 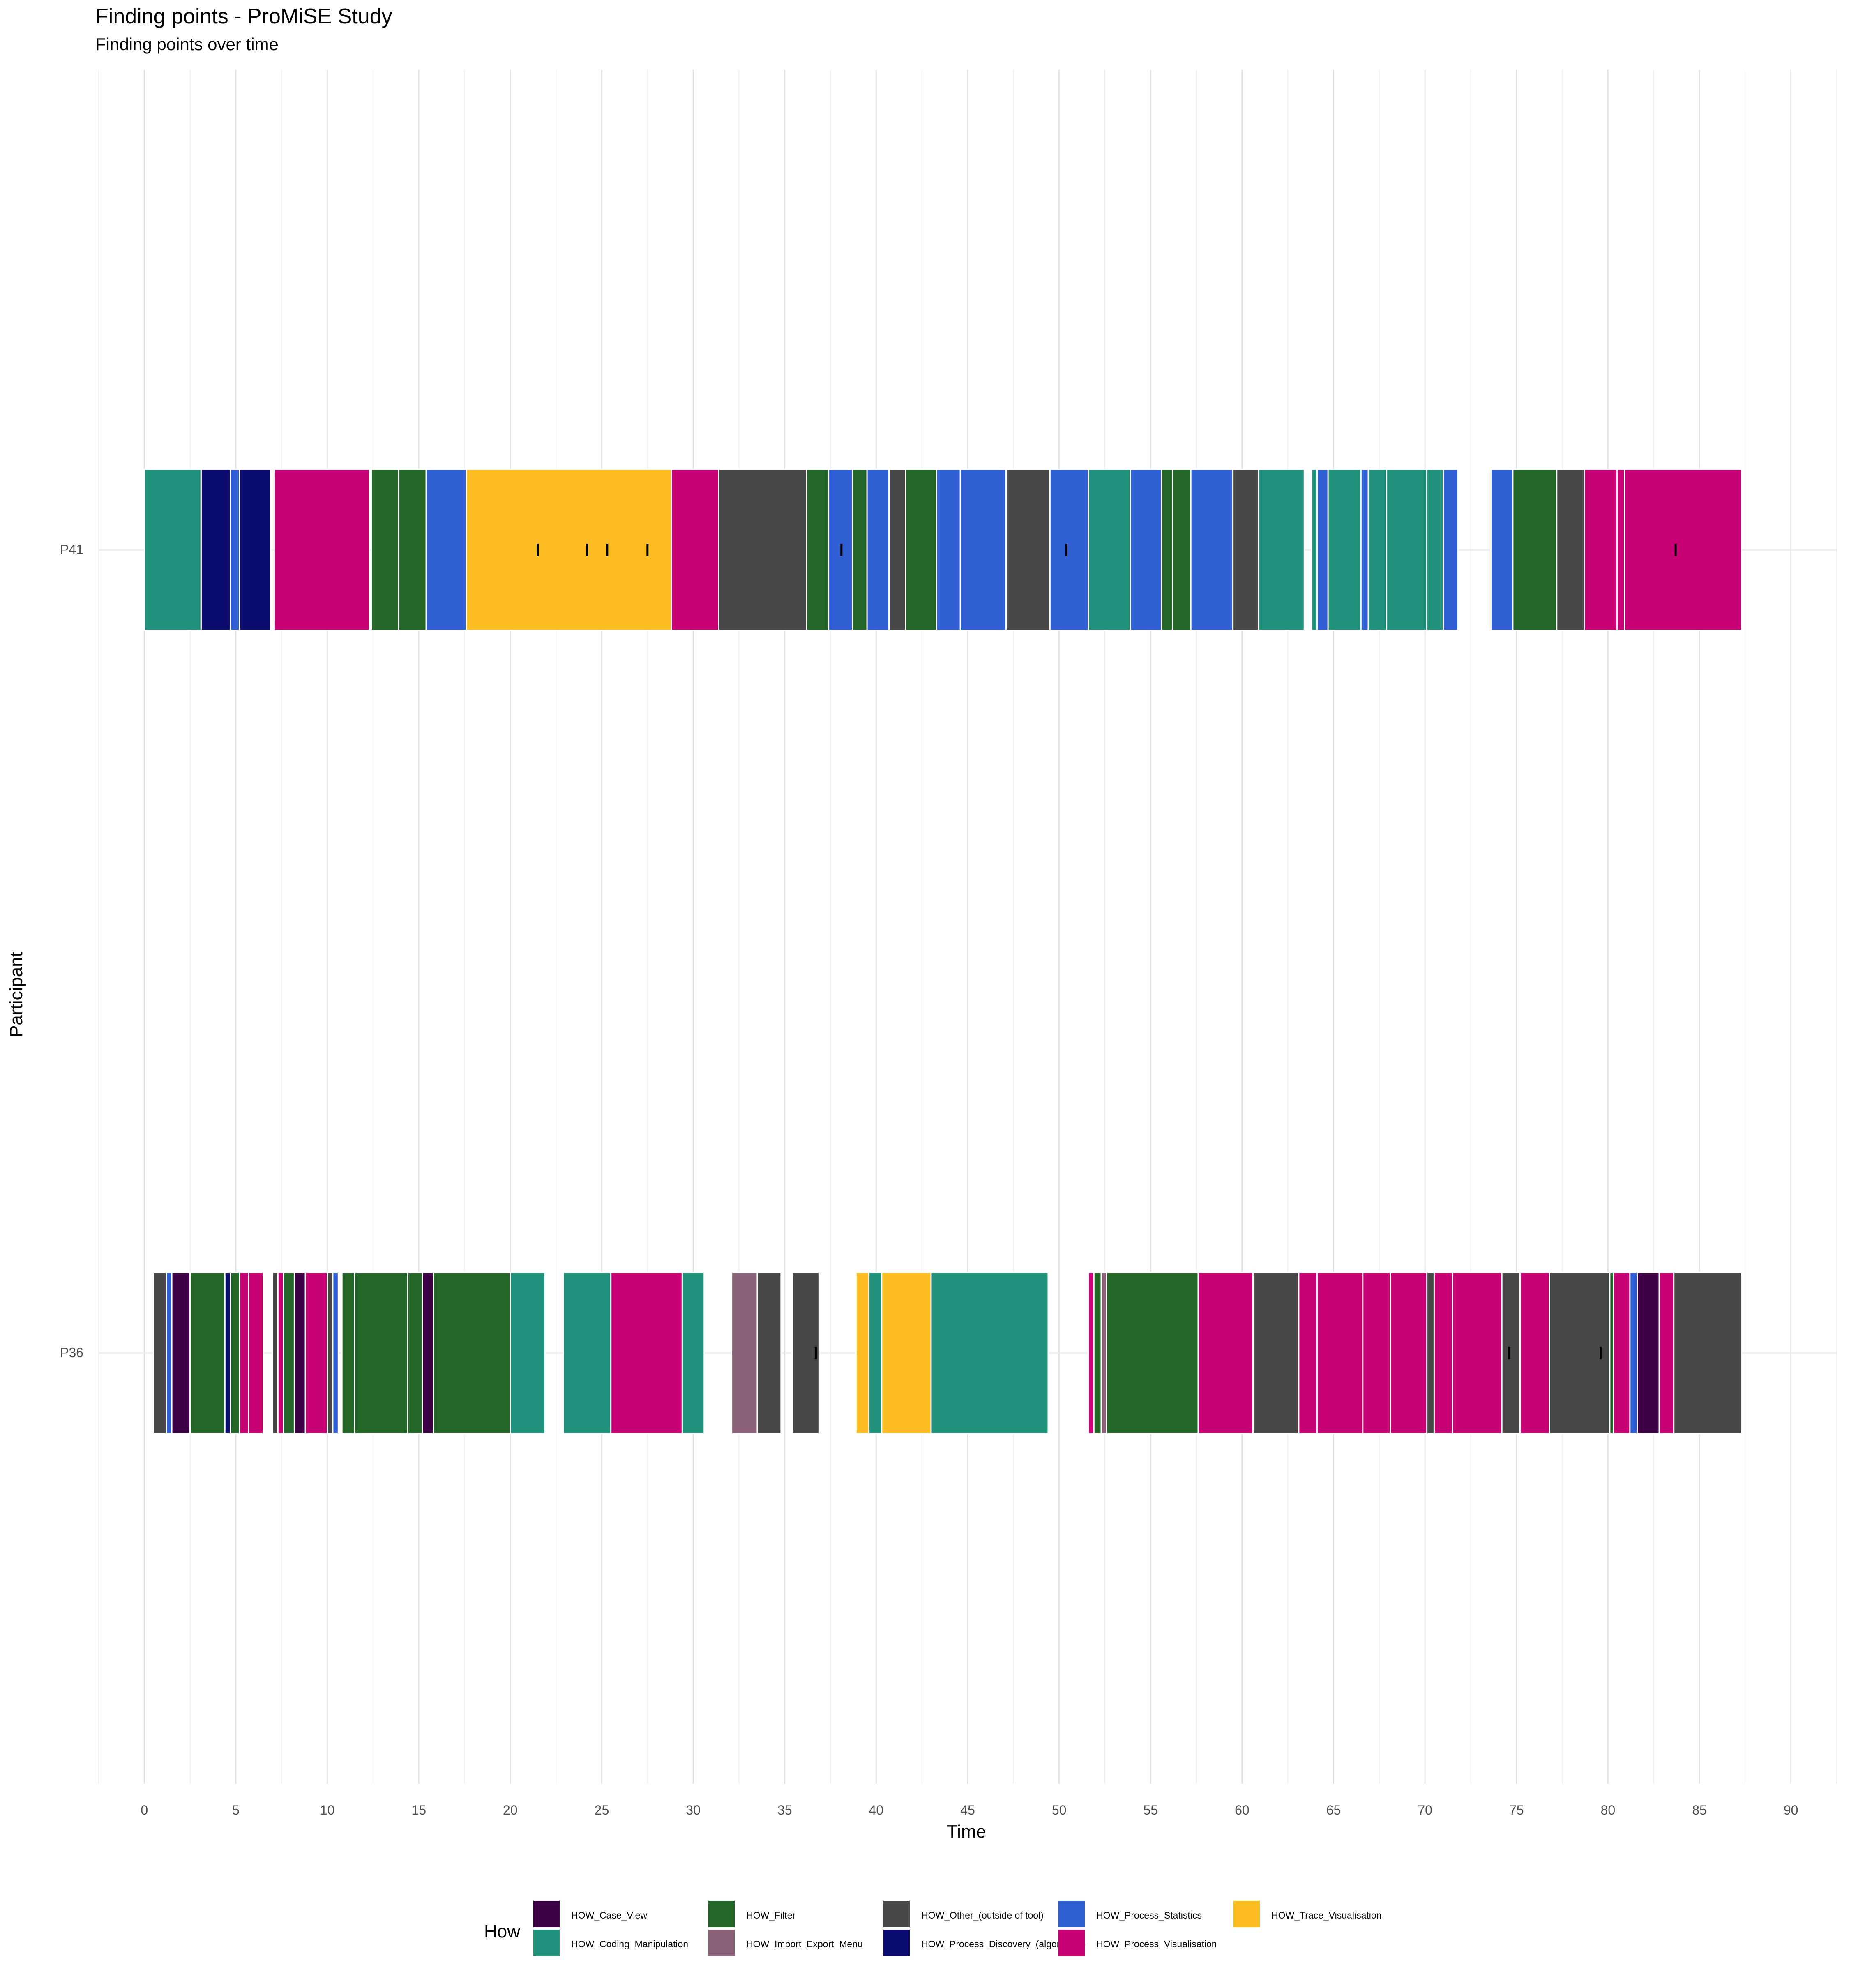 What do you see at coordinates (419, 1810) in the screenshot?
I see `x-tick-label: 15` at bounding box center [419, 1810].